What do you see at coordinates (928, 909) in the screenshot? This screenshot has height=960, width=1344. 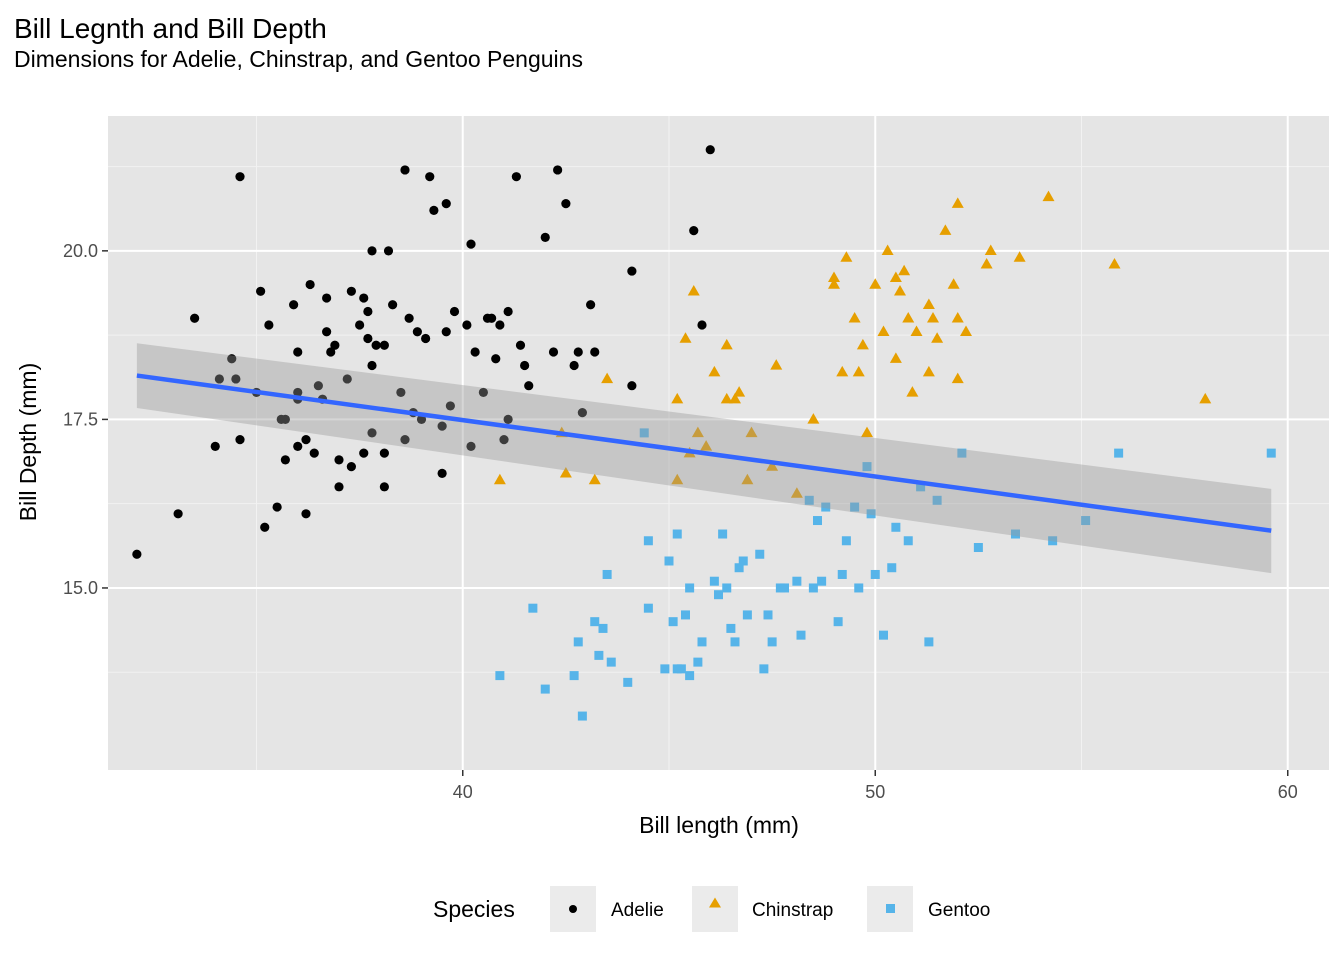 I see `legend-item-gentoo: Gentoo` at bounding box center [928, 909].